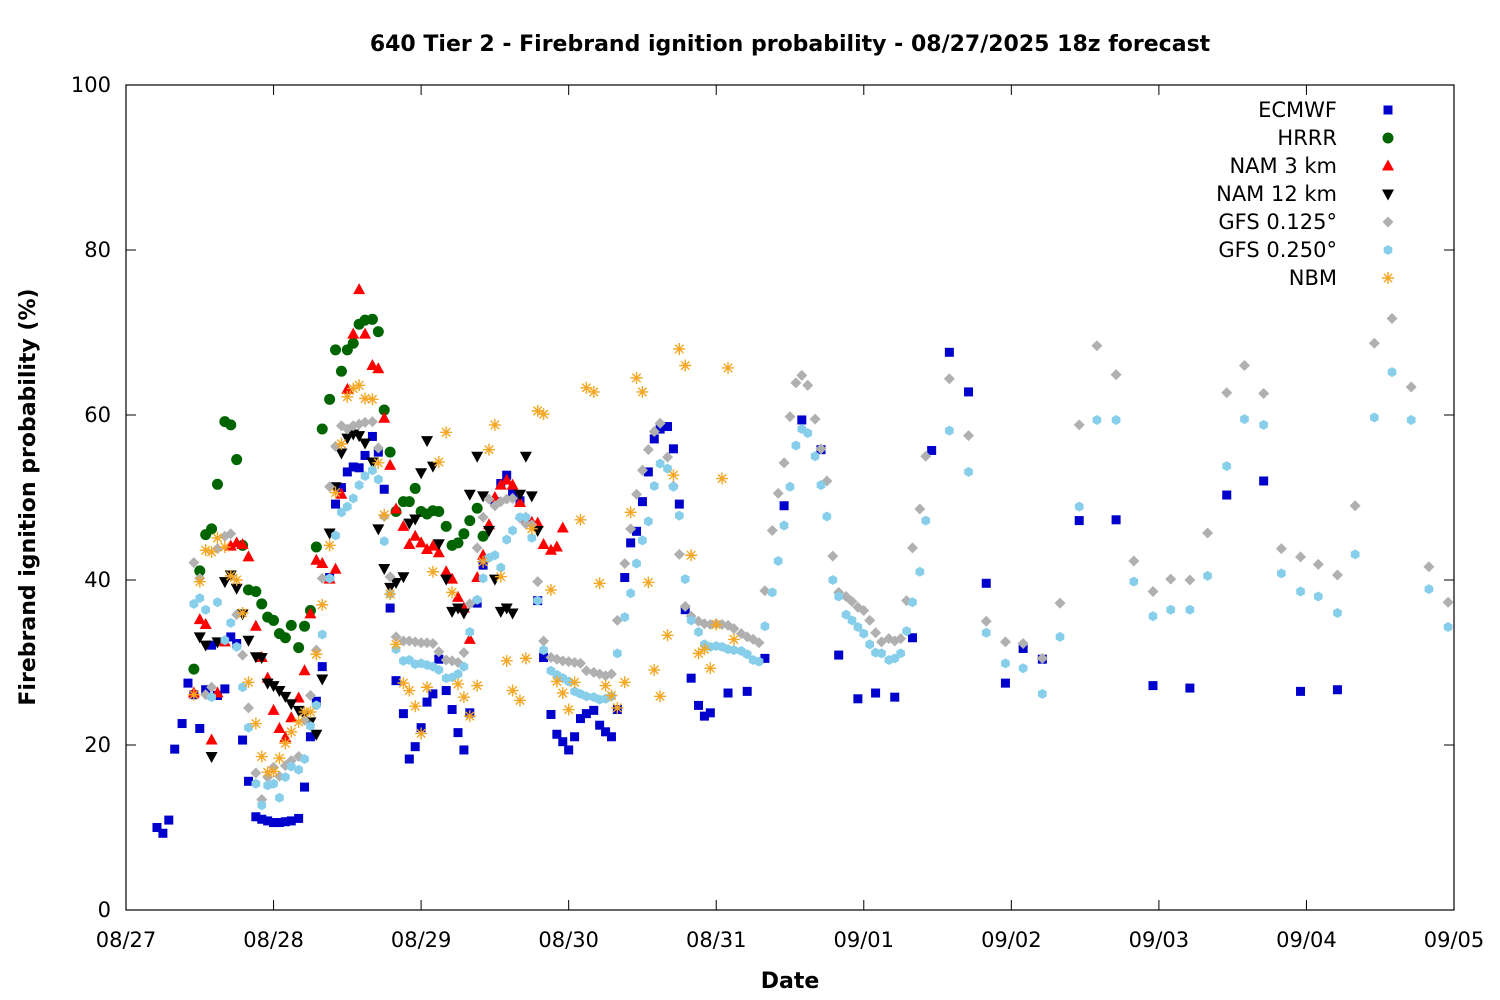 The width and height of the screenshot is (1500, 1000). I want to click on y-axis-title: Firebrand ignition probability (%), so click(28, 496).